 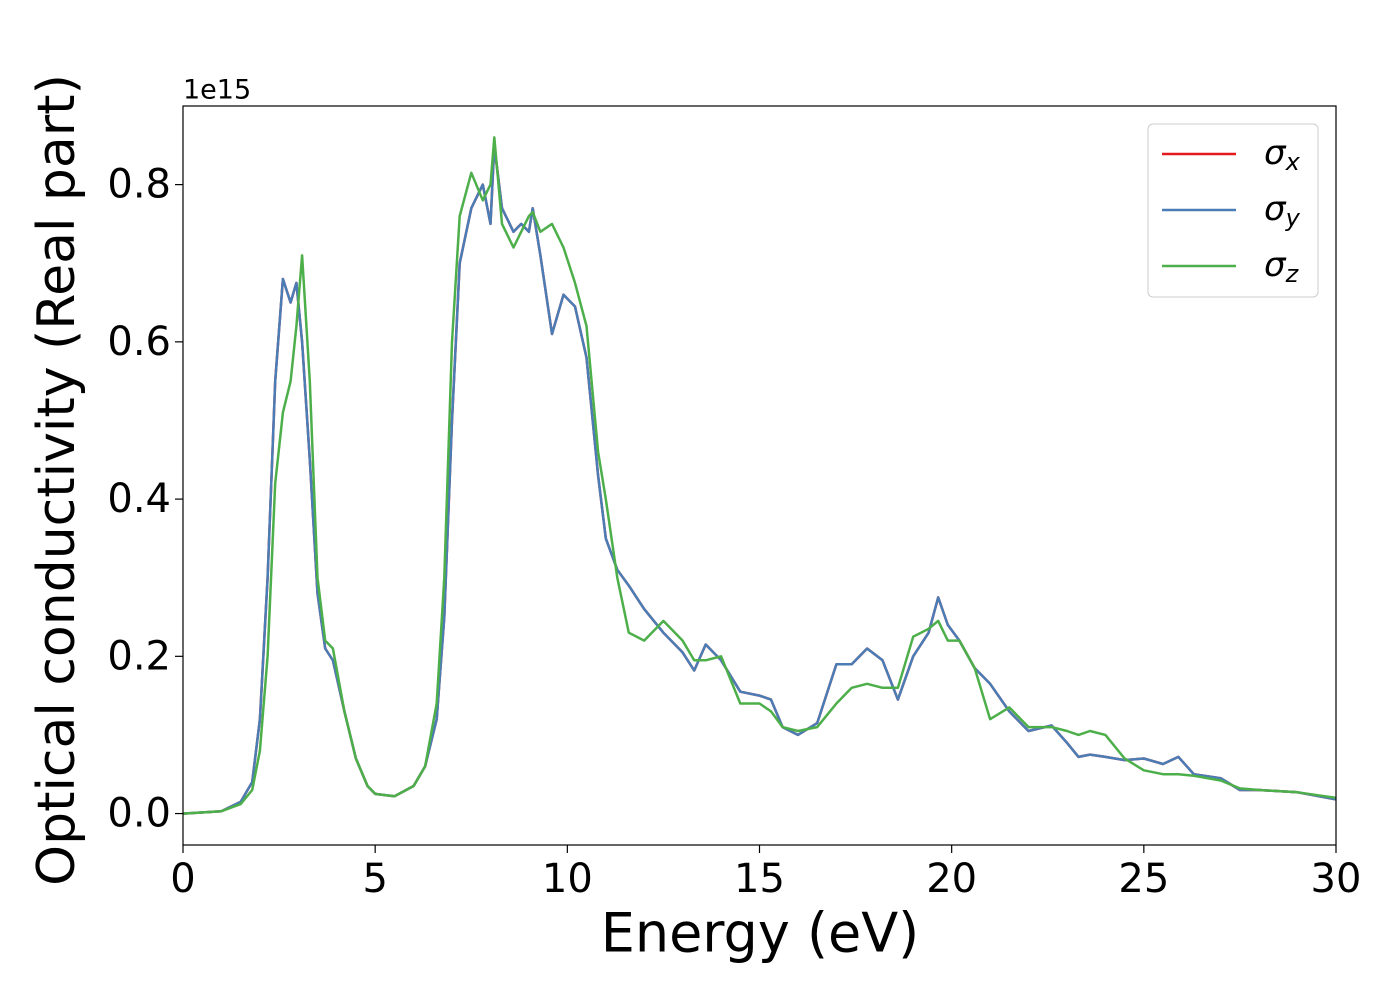 I want to click on x-tick-label: 15, so click(x=759, y=879).